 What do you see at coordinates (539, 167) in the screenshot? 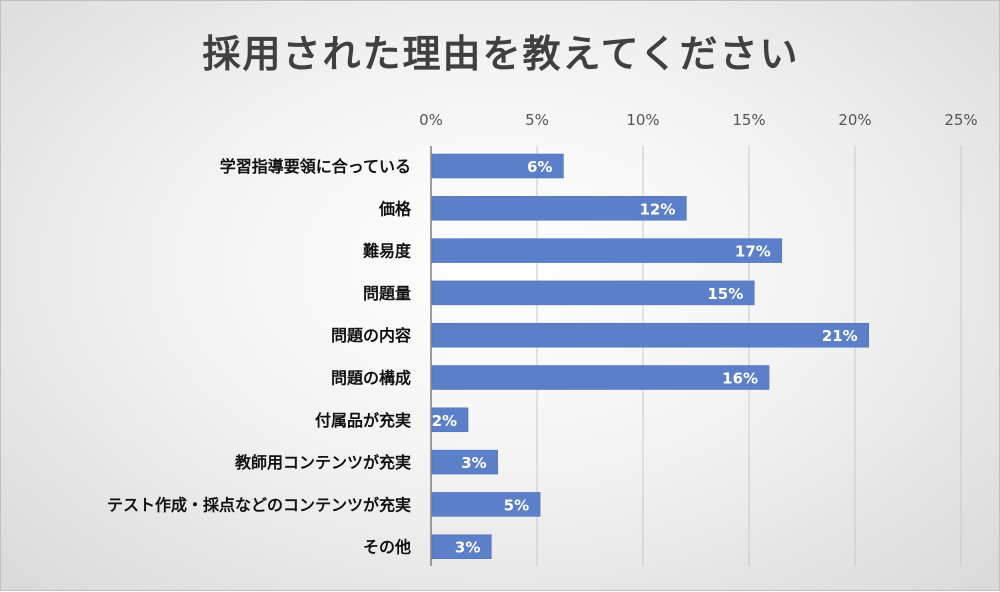
I see `data-label: 6%` at bounding box center [539, 167].